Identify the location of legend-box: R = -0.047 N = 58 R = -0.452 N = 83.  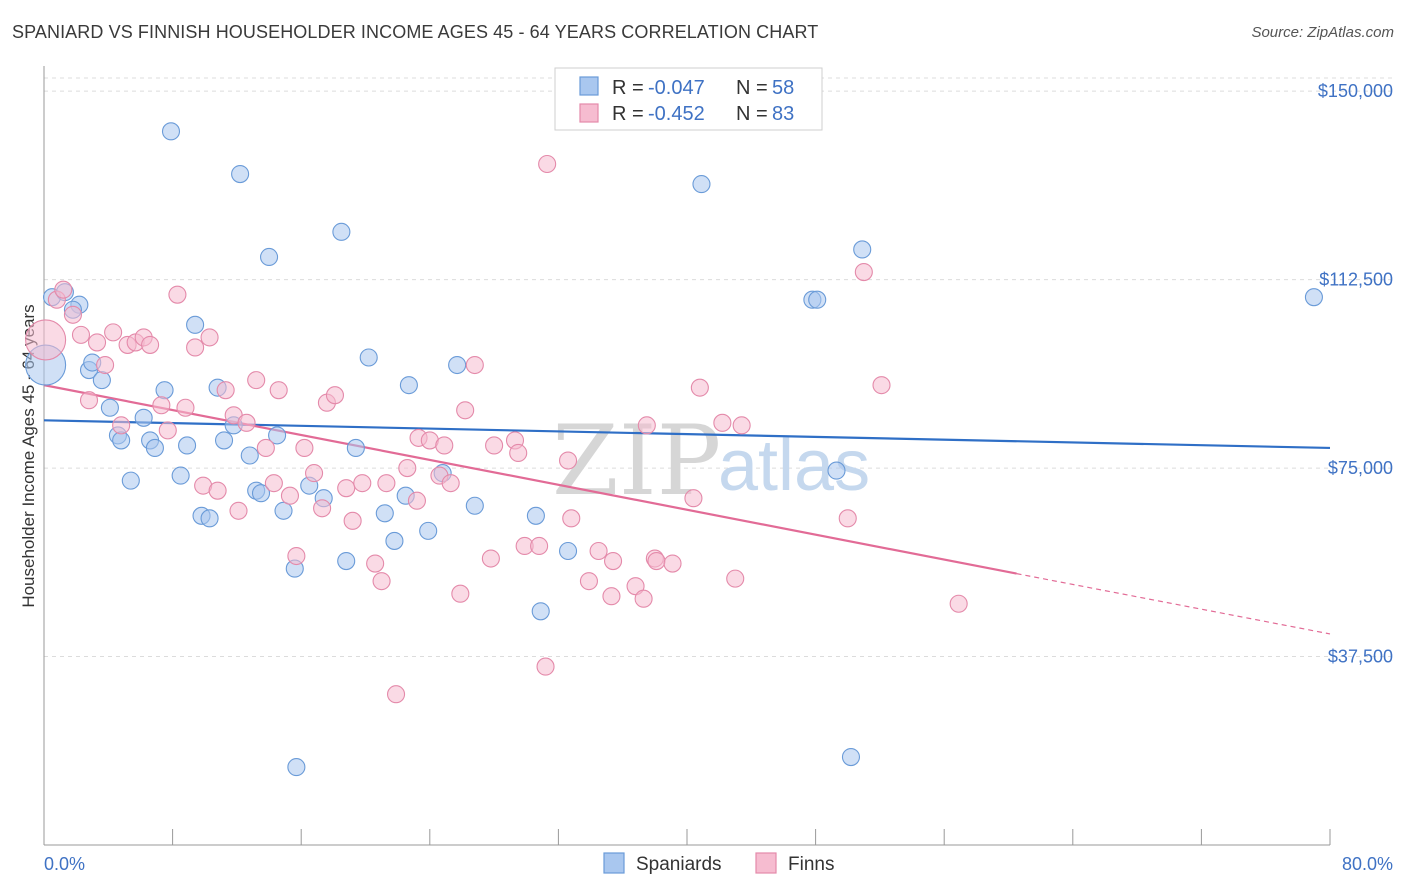
(688, 99).